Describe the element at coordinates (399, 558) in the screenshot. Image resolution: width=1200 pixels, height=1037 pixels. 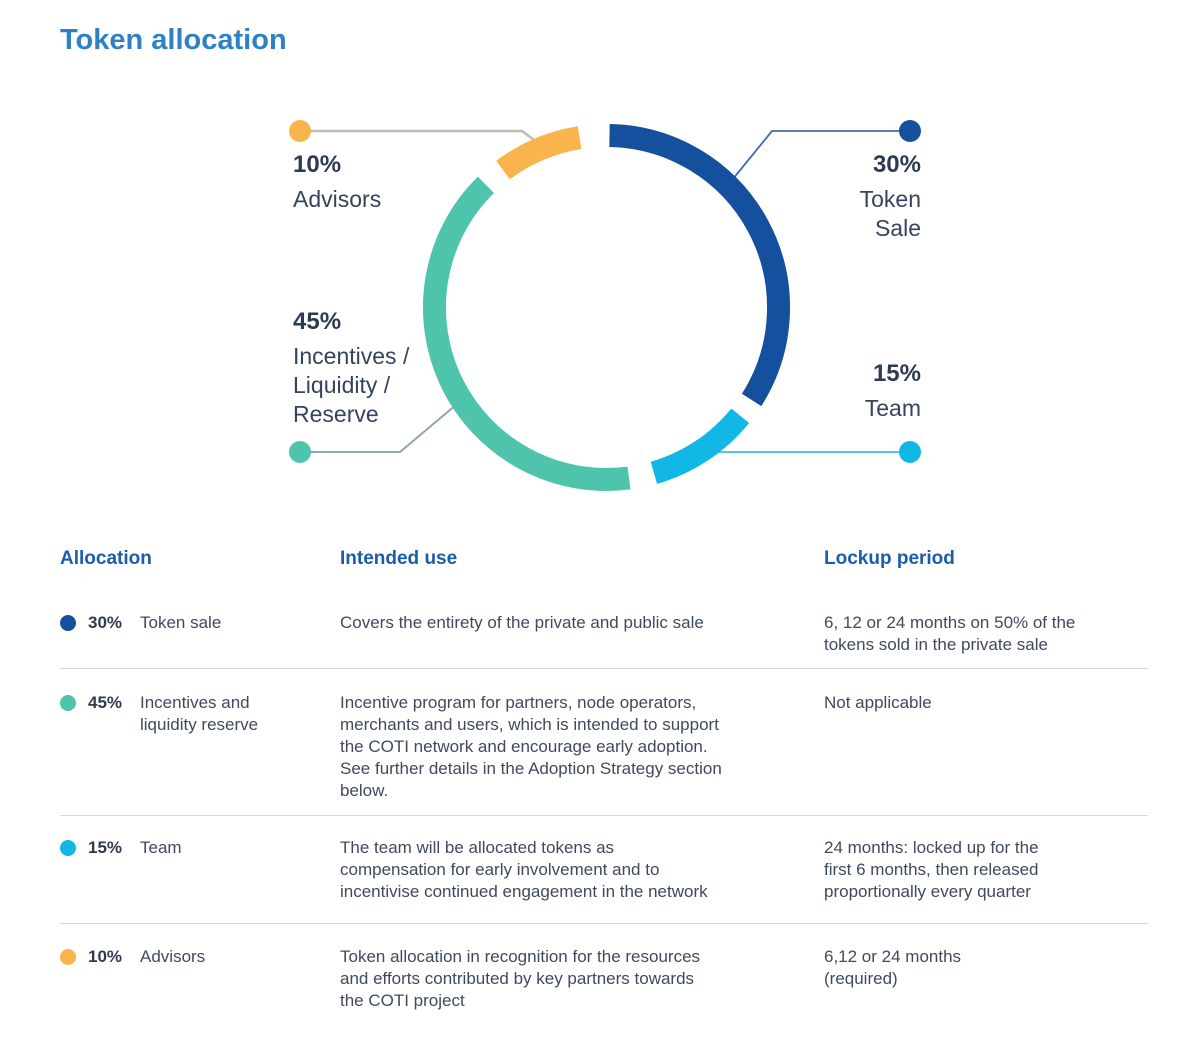
I see `header-intended-use: Intended use` at that location.